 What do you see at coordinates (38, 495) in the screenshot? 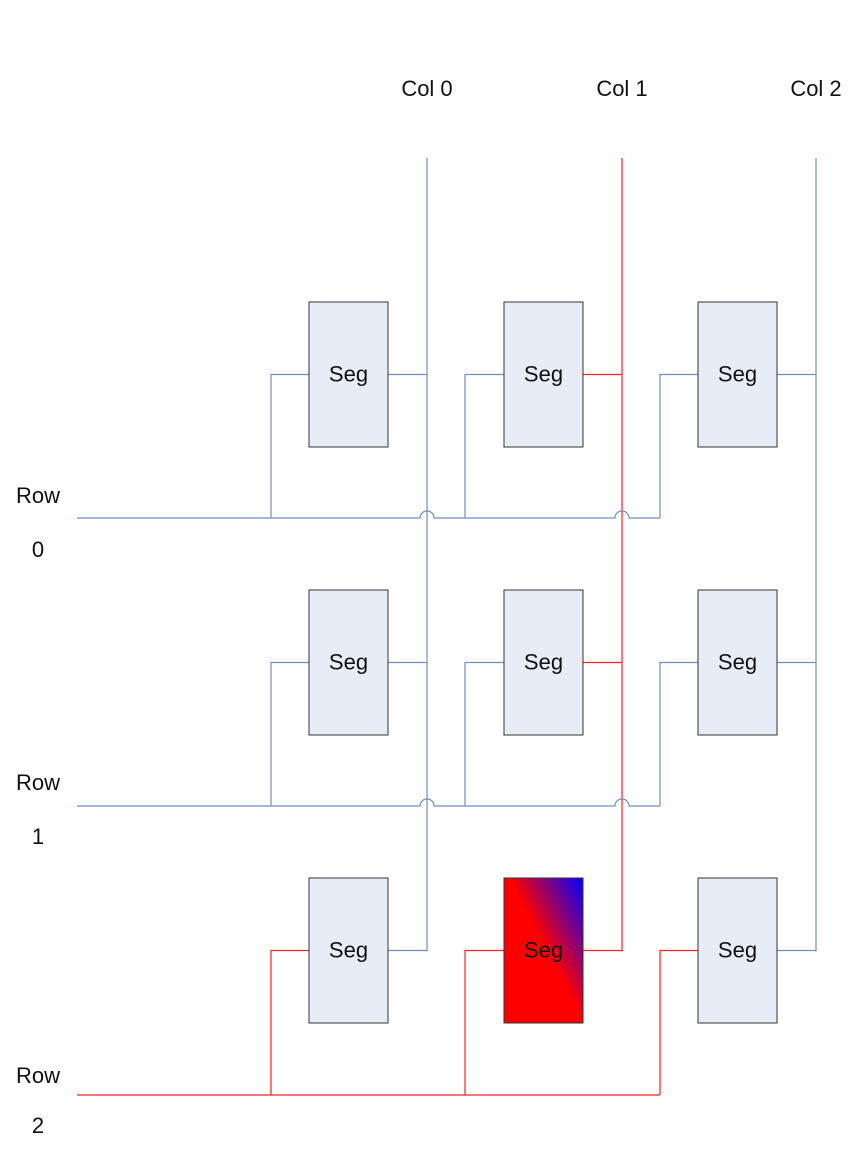
I see `row-0-label-line1: Row` at bounding box center [38, 495].